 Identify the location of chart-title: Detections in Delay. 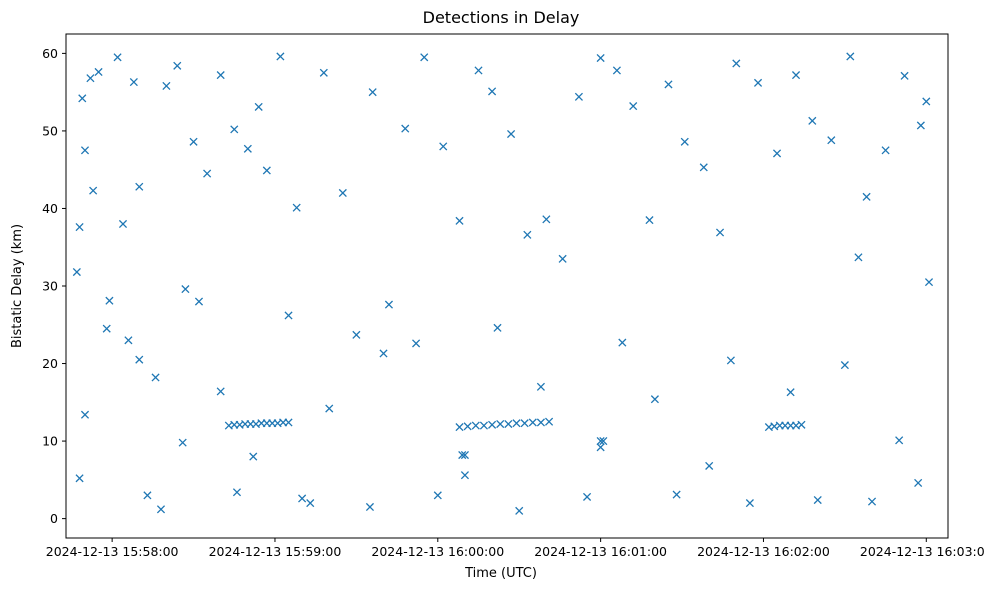
(501, 17).